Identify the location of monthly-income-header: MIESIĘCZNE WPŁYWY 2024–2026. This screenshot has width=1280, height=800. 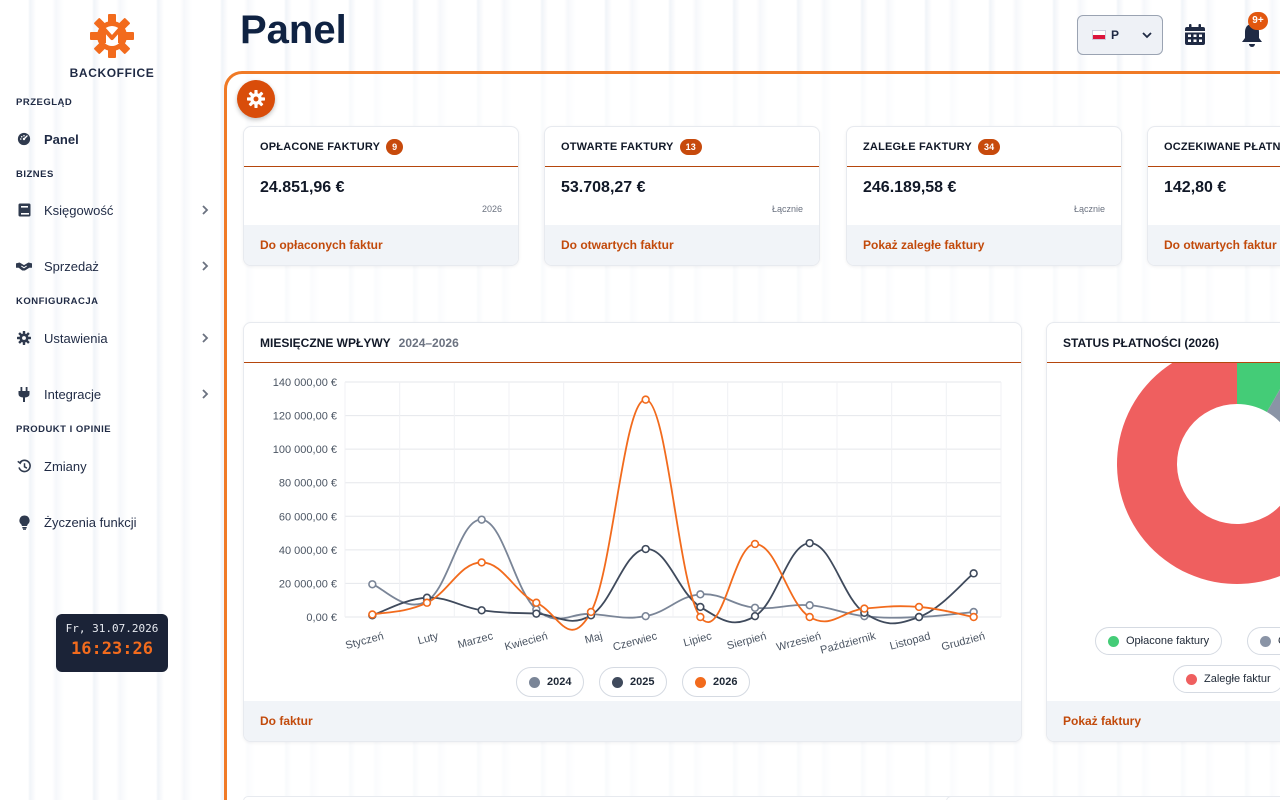
(632, 343).